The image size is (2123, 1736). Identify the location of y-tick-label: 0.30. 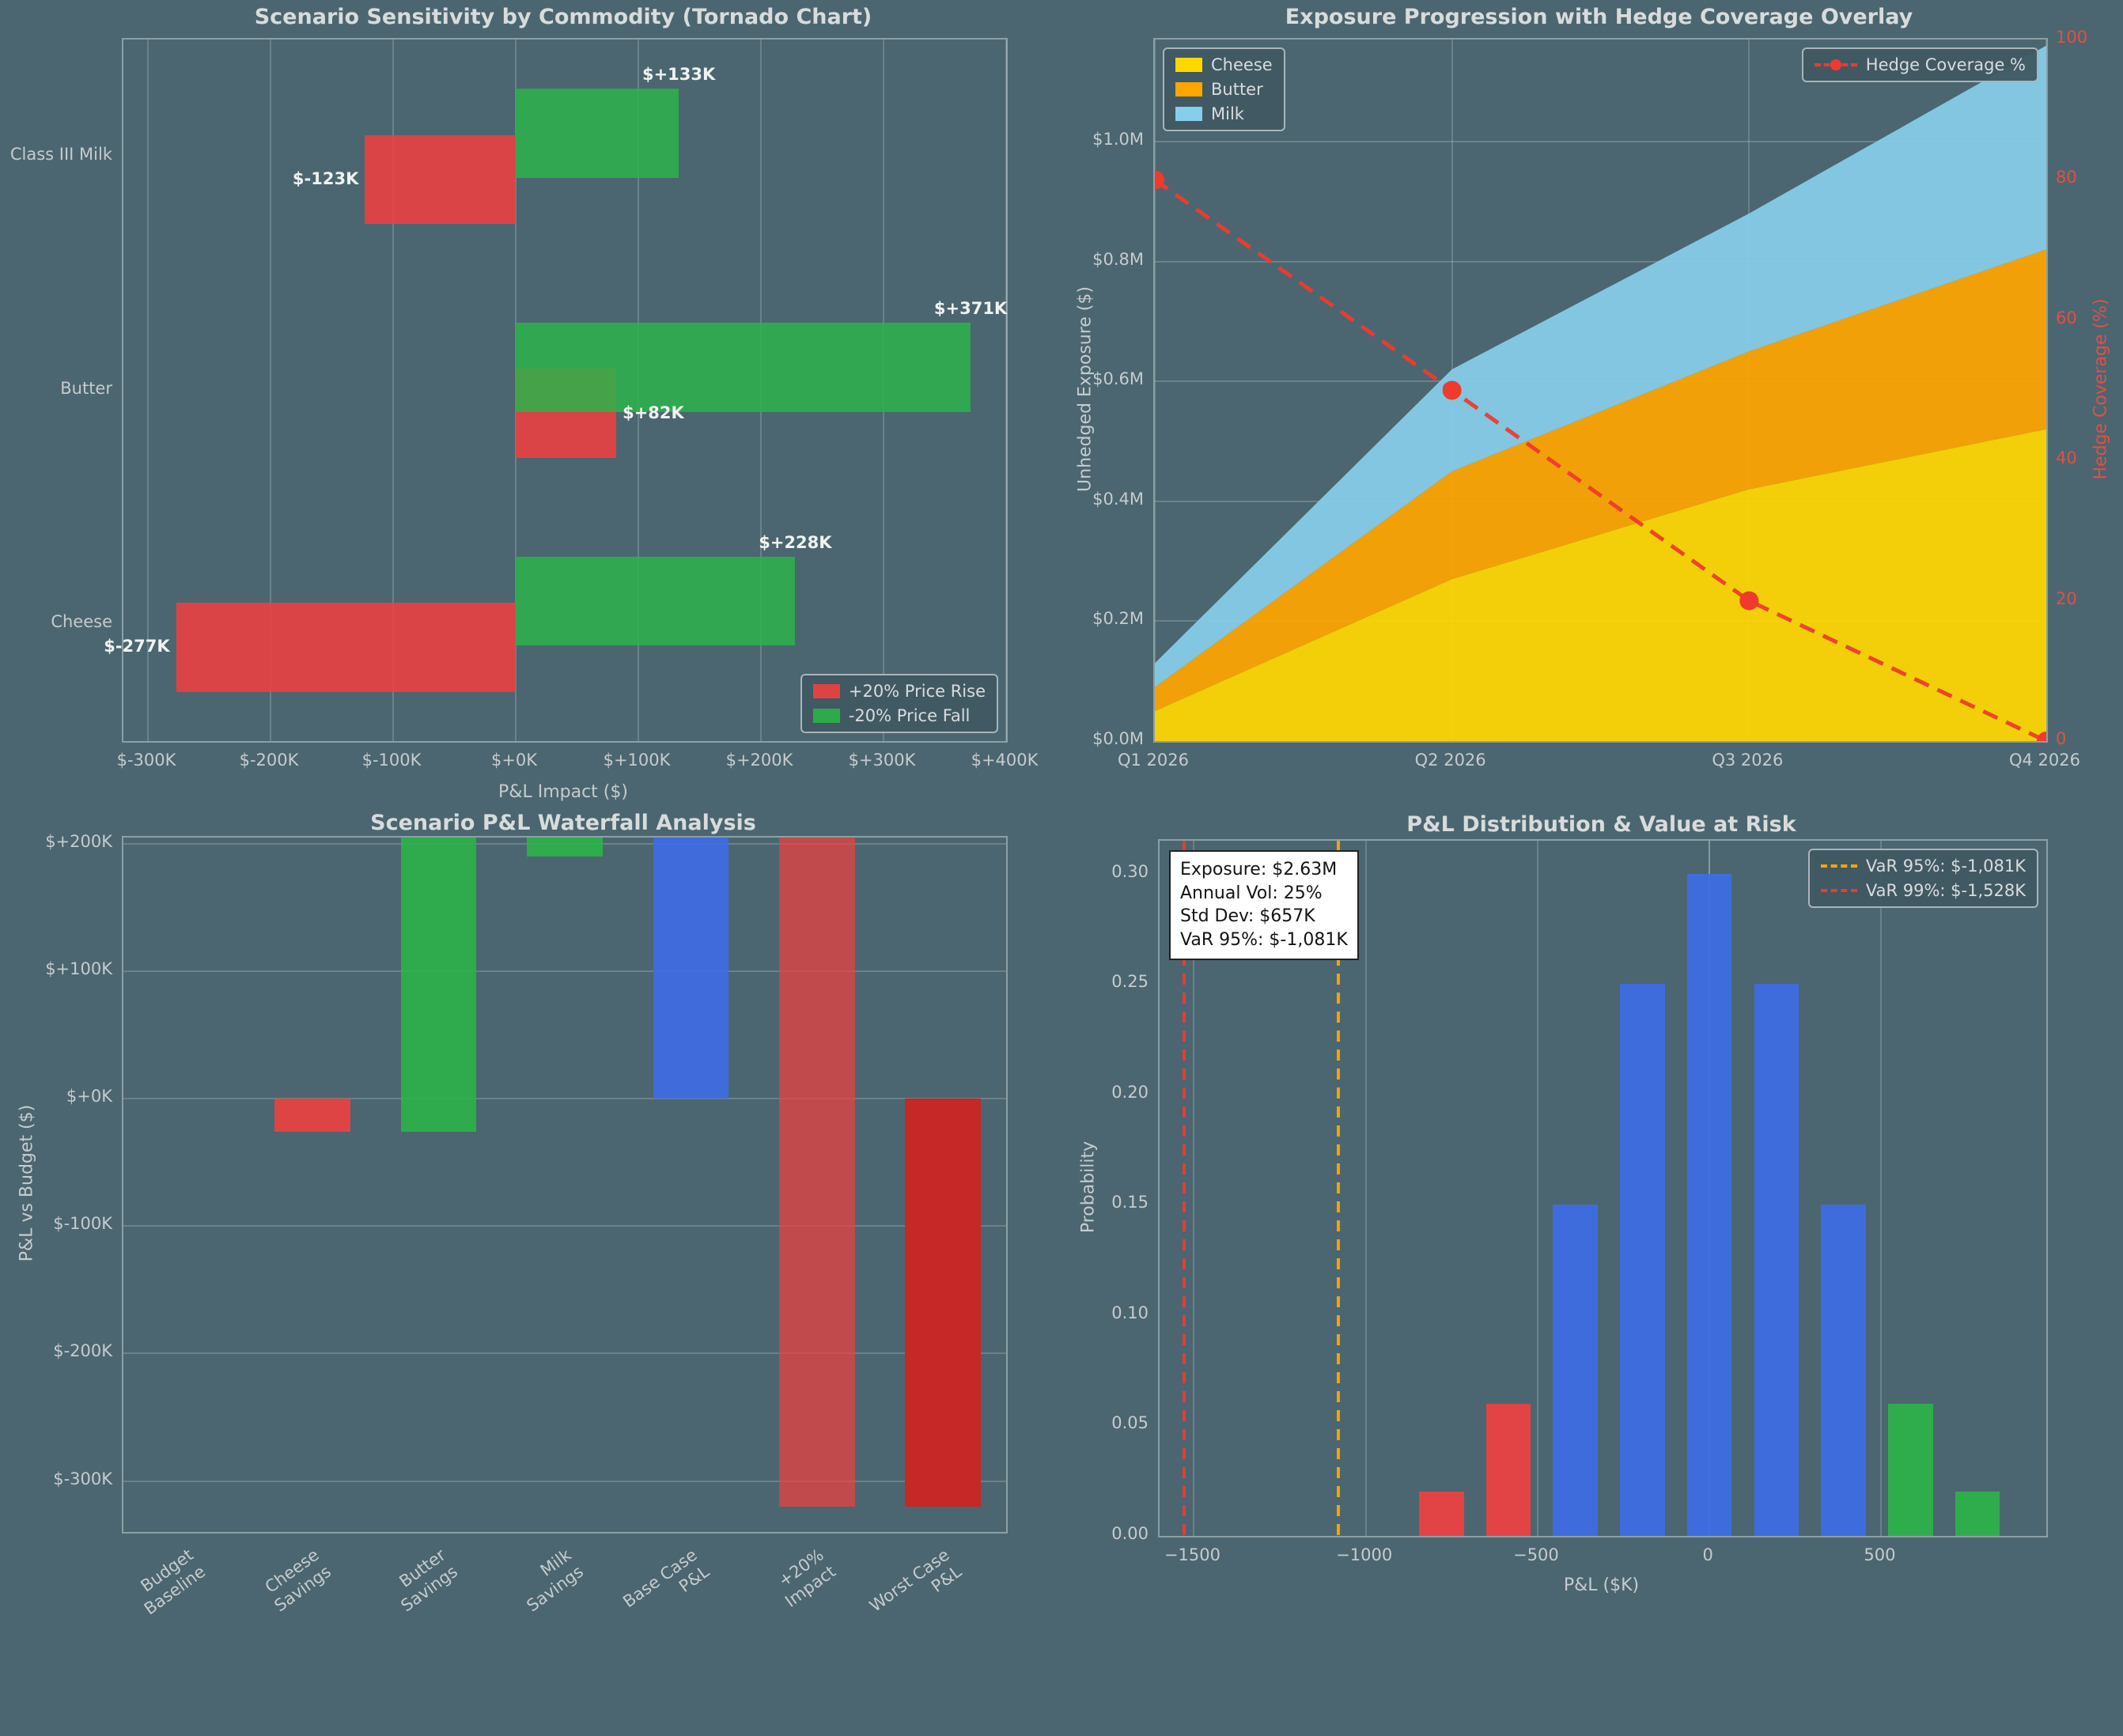
(1130, 871).